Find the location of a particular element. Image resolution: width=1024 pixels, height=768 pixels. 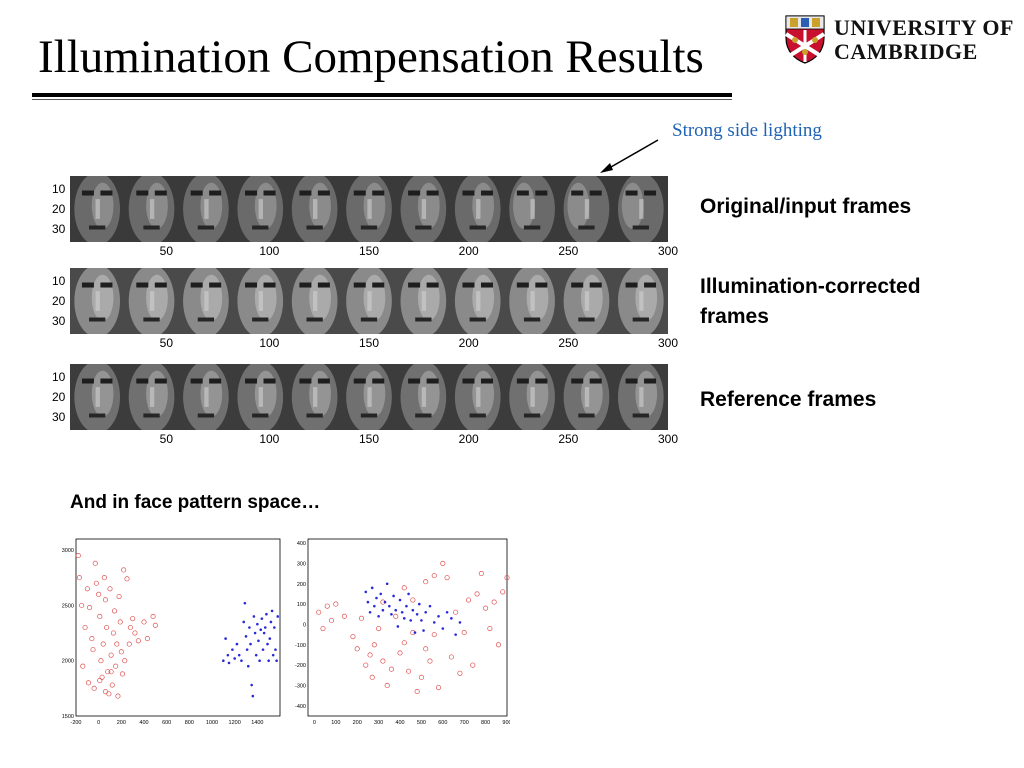

strip-xtick-label: 50 is located at coordinates (166, 439).